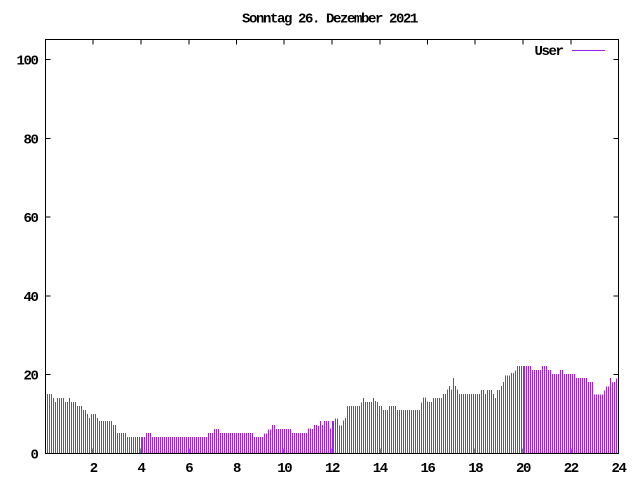 The height and width of the screenshot is (480, 640). I want to click on svg-text: 18, so click(475, 469).